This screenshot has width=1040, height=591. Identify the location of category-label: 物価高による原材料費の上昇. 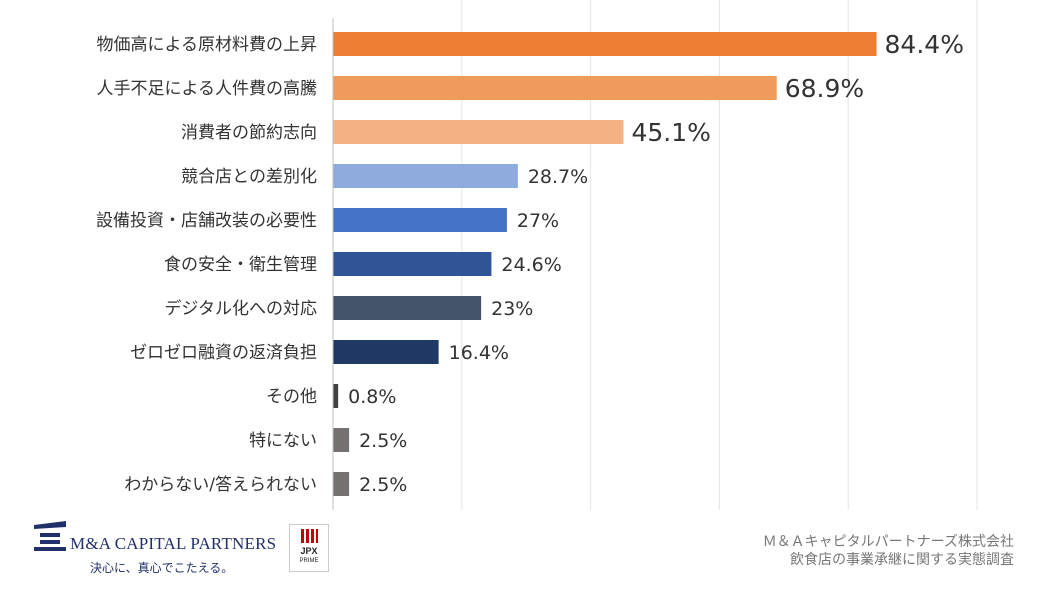
(207, 45).